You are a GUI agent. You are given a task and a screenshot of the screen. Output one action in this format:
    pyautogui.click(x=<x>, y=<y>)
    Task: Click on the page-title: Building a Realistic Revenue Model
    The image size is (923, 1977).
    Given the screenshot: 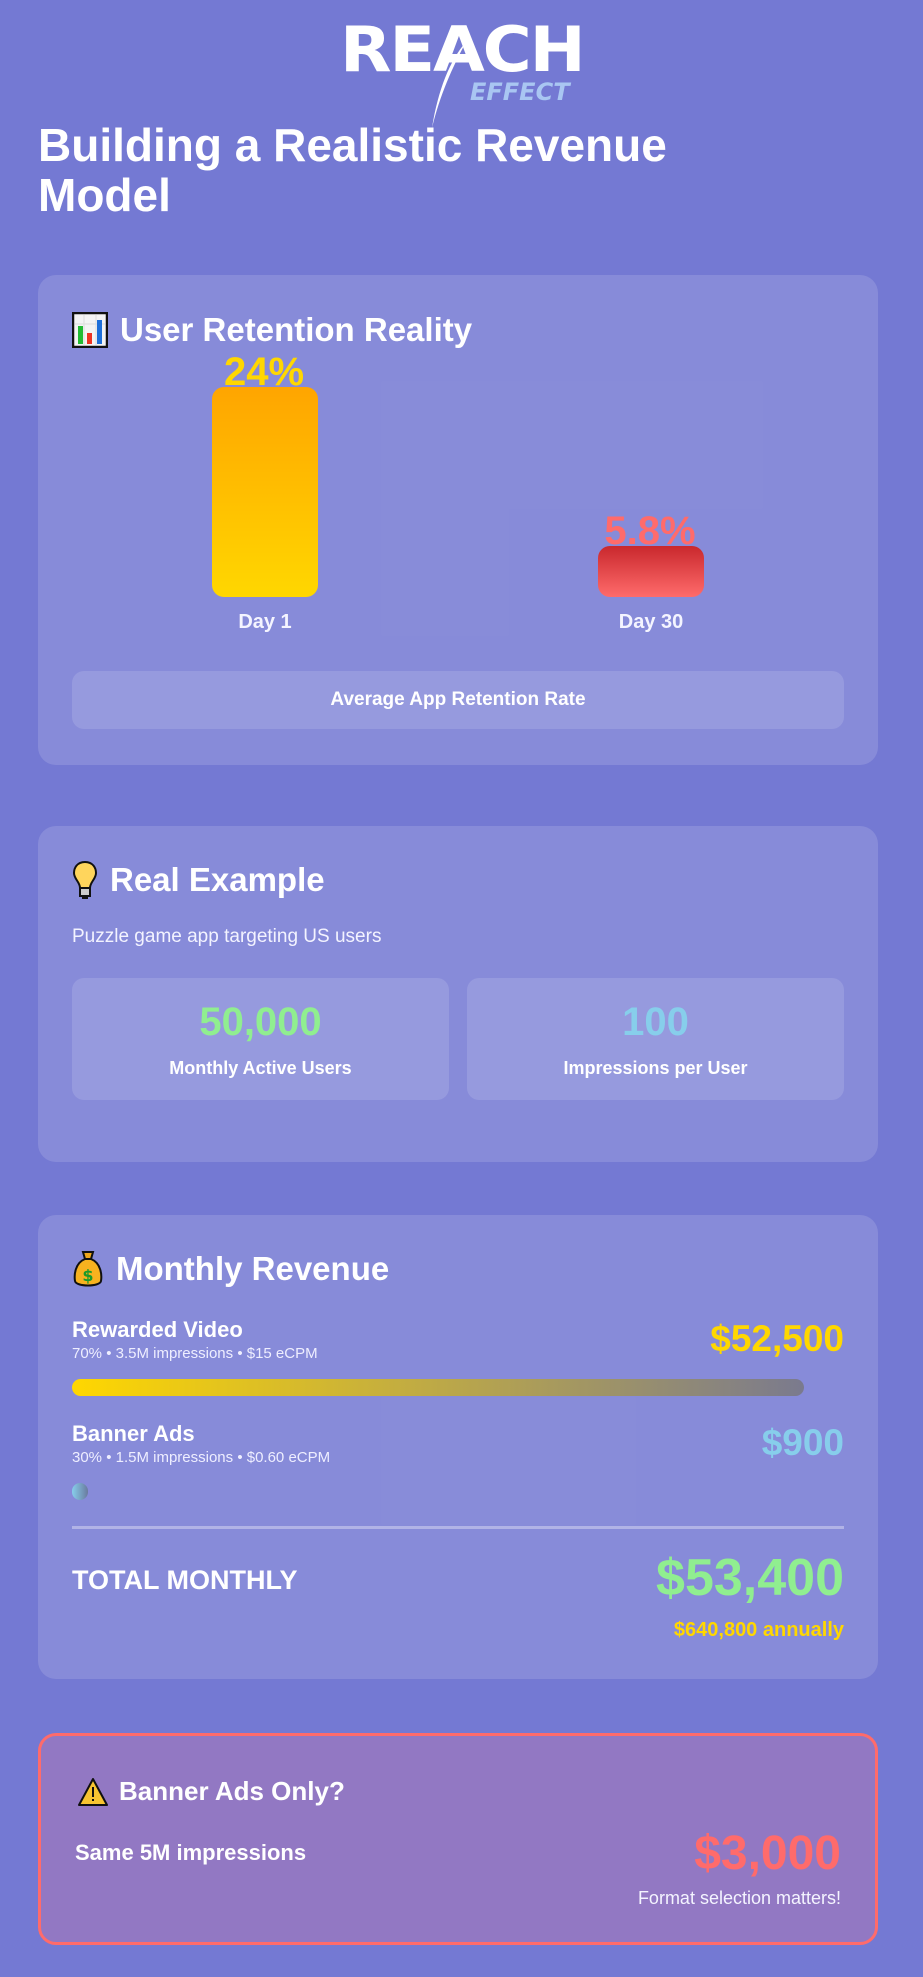 What is the action you would take?
    pyautogui.click(x=352, y=170)
    